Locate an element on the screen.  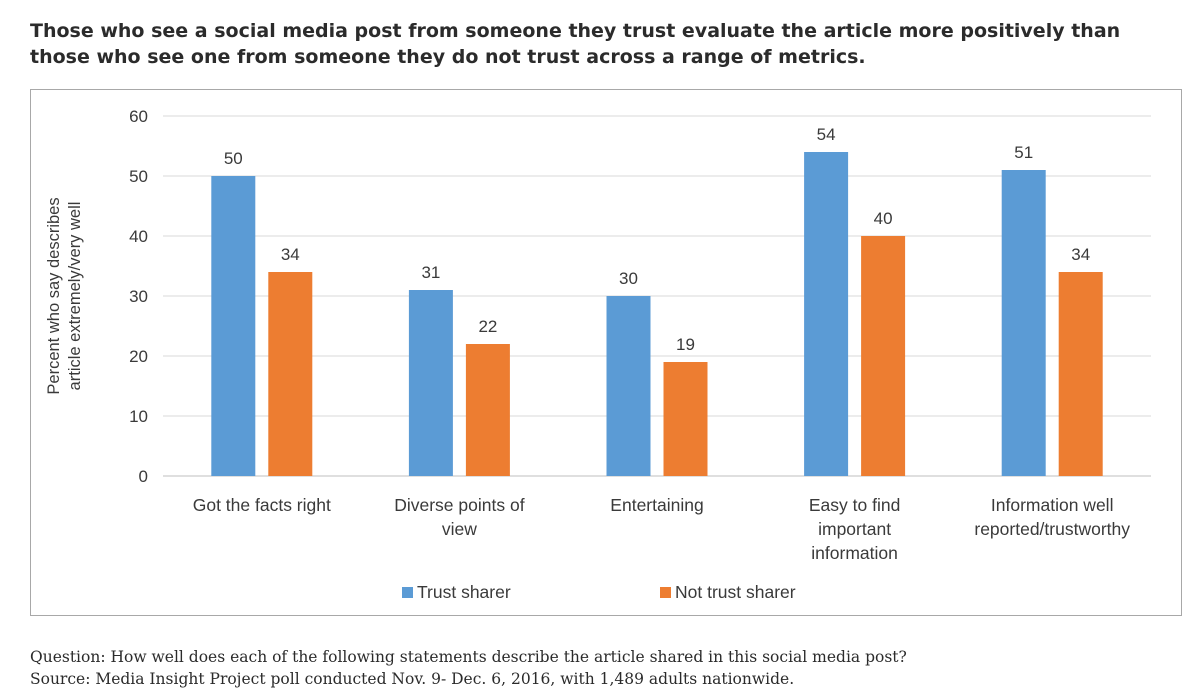
x-tick-label: view is located at coordinates (459, 529).